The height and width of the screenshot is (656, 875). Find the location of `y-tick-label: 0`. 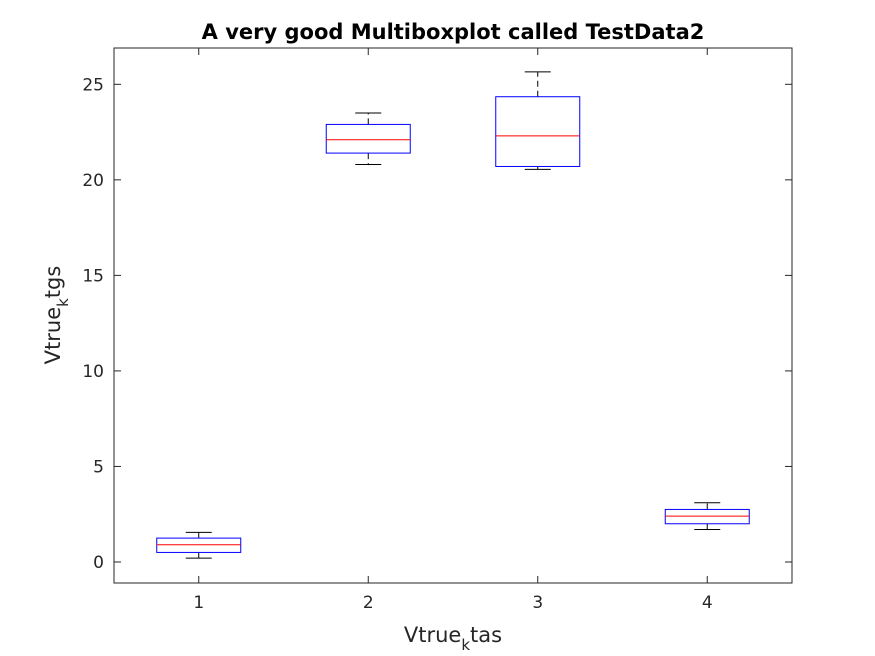

y-tick-label: 0 is located at coordinates (98, 563).